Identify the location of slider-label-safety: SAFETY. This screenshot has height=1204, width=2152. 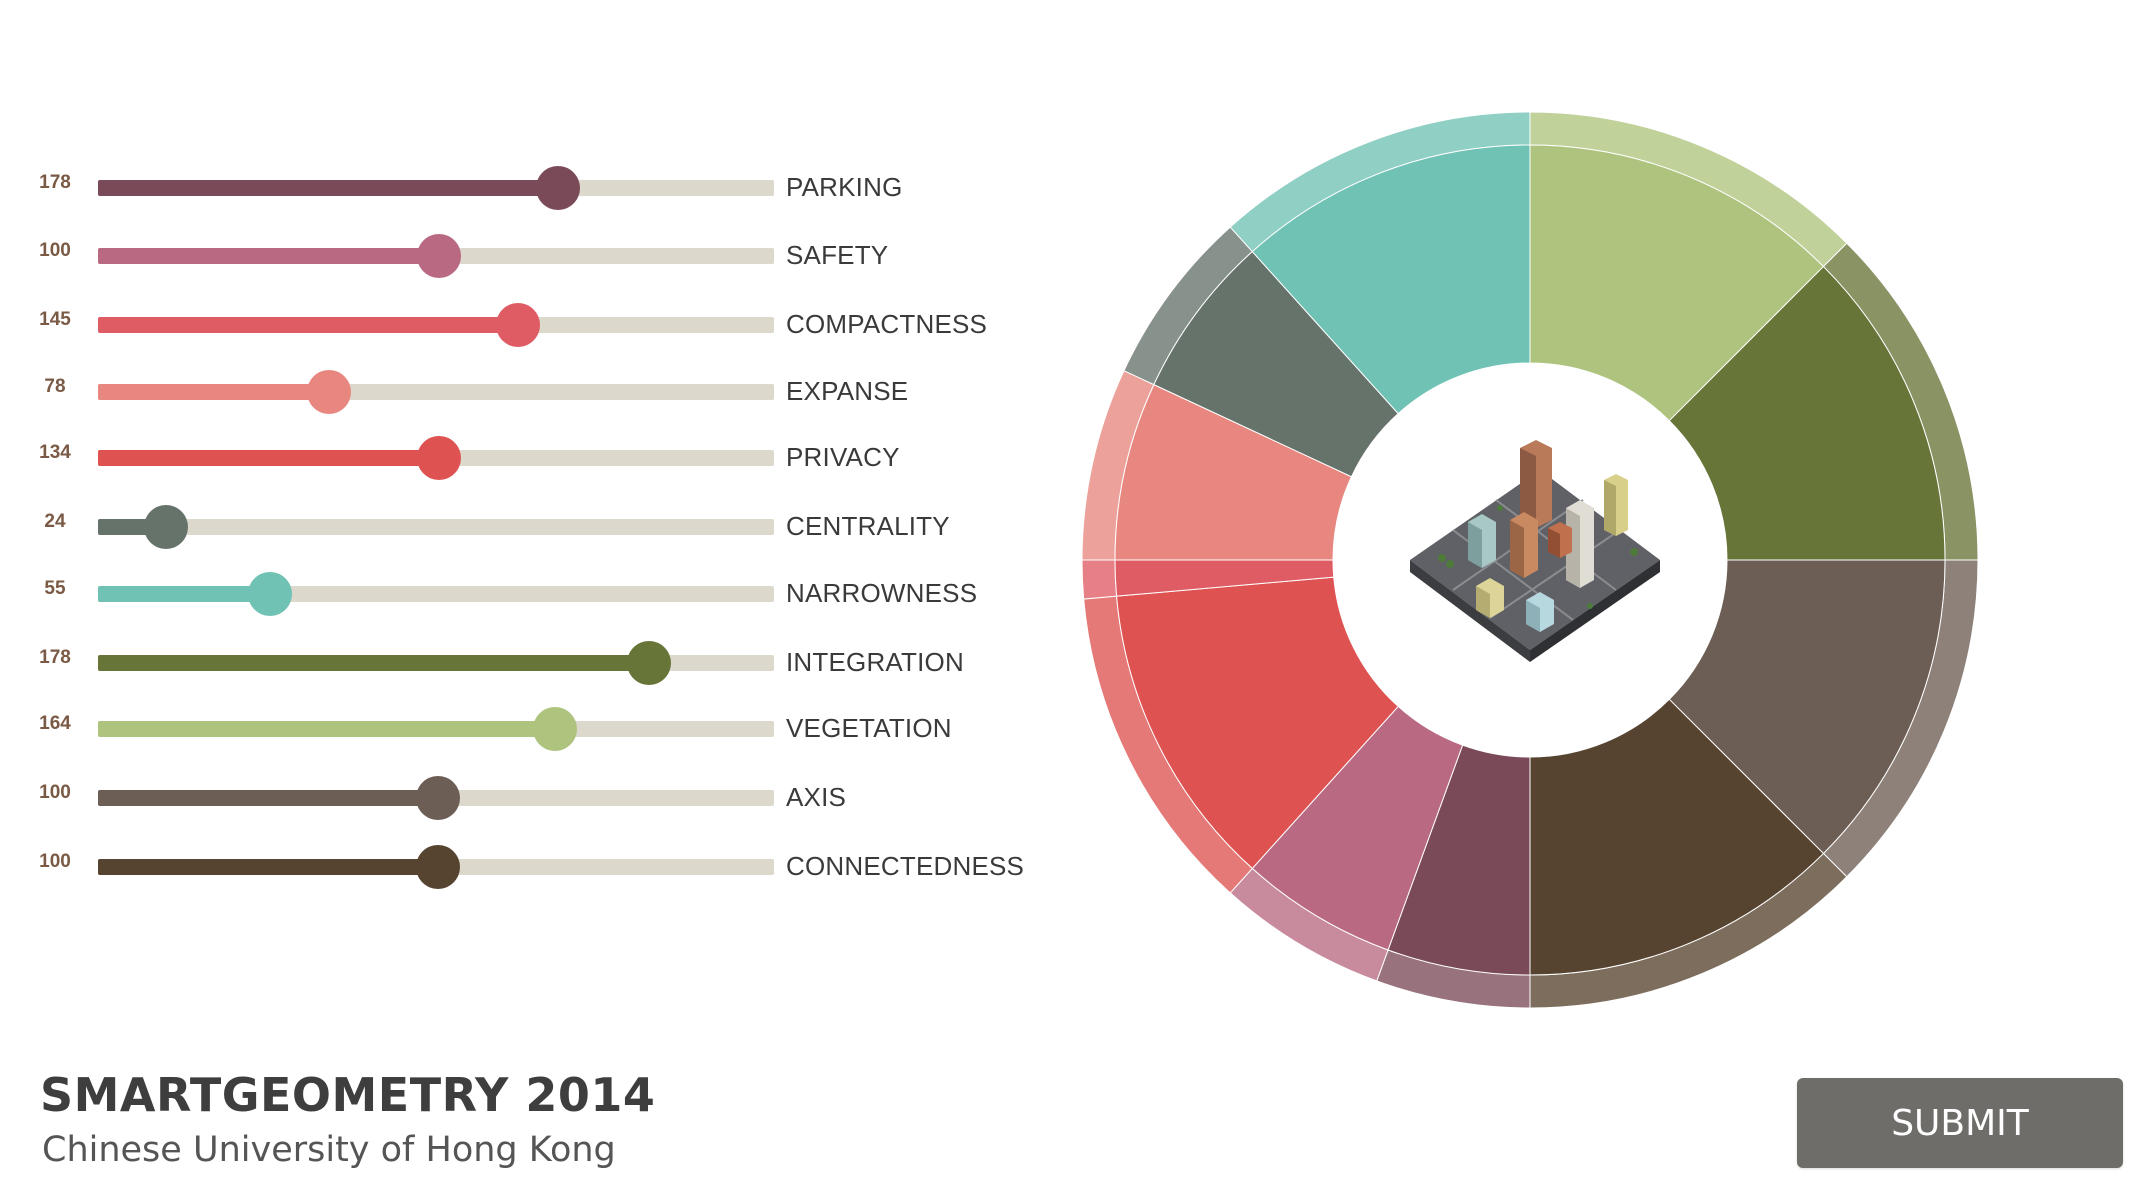
(837, 255).